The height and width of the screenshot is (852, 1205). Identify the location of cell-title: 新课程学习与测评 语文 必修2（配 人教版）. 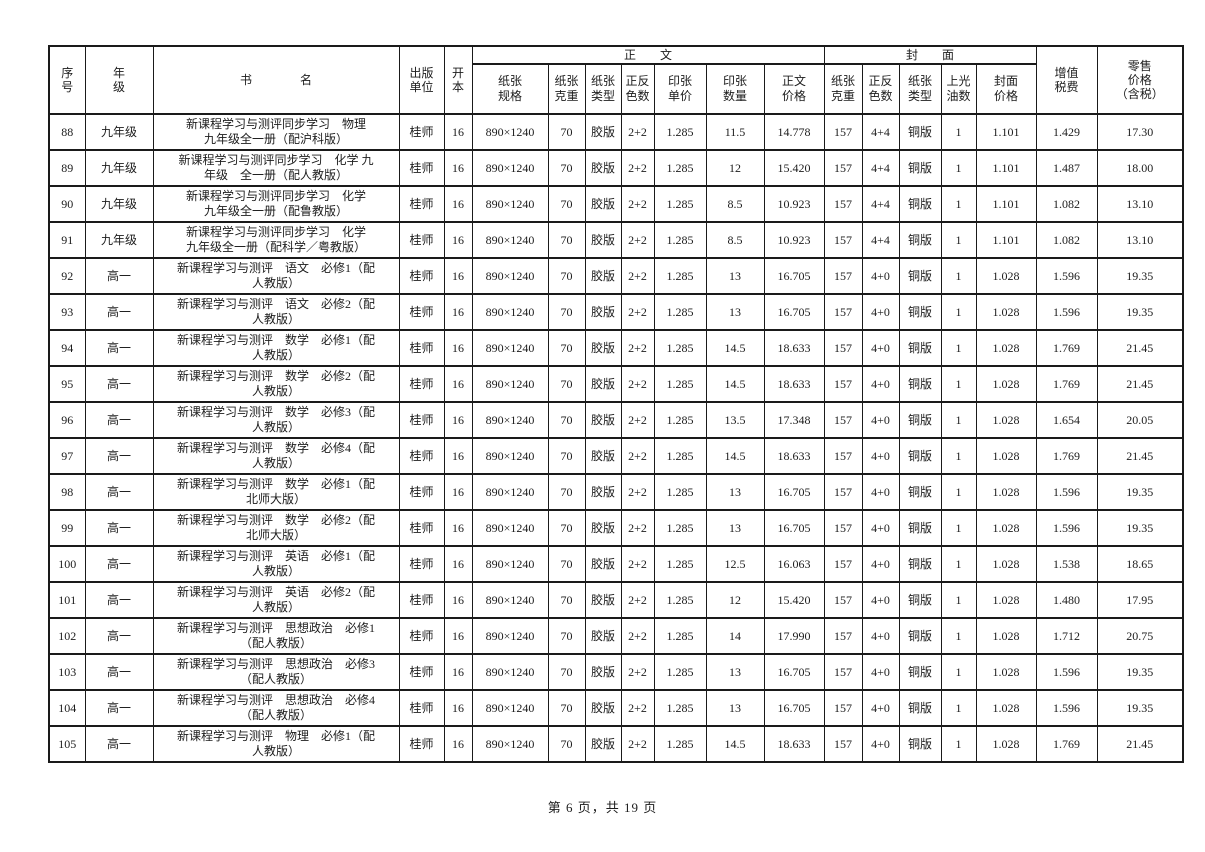
(276, 312).